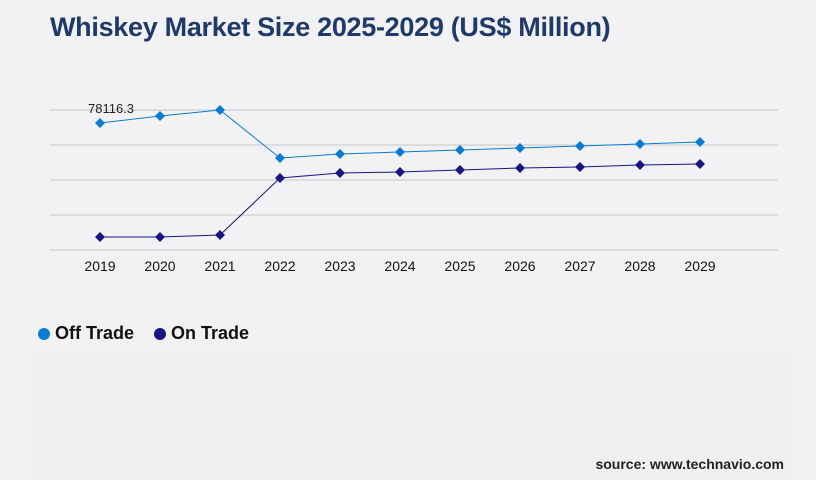 The image size is (816, 480). Describe the element at coordinates (519, 266) in the screenshot. I see `x-tick-label: 2026` at that location.